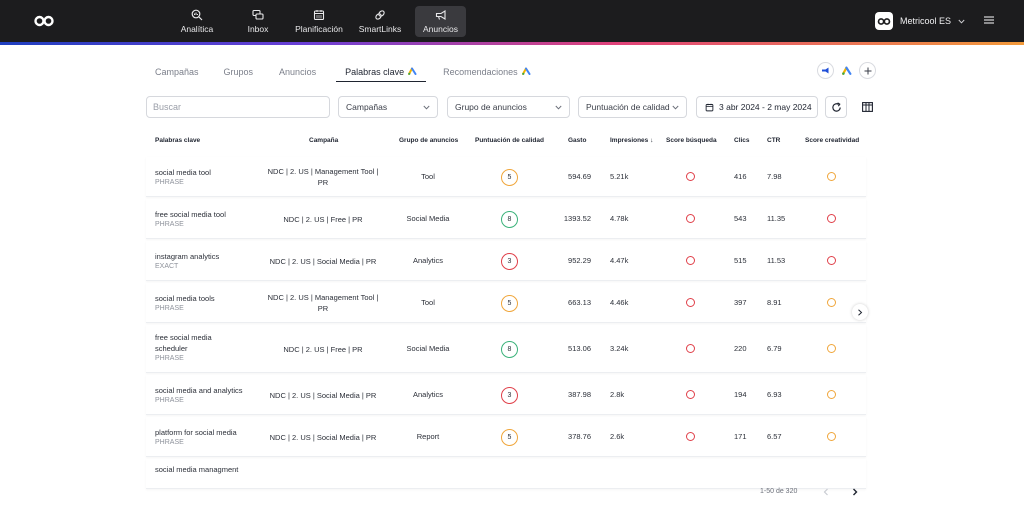 The width and height of the screenshot is (1024, 521). I want to click on date-range-picker: 3 abr 2024 - 2 may 2024, so click(757, 107).